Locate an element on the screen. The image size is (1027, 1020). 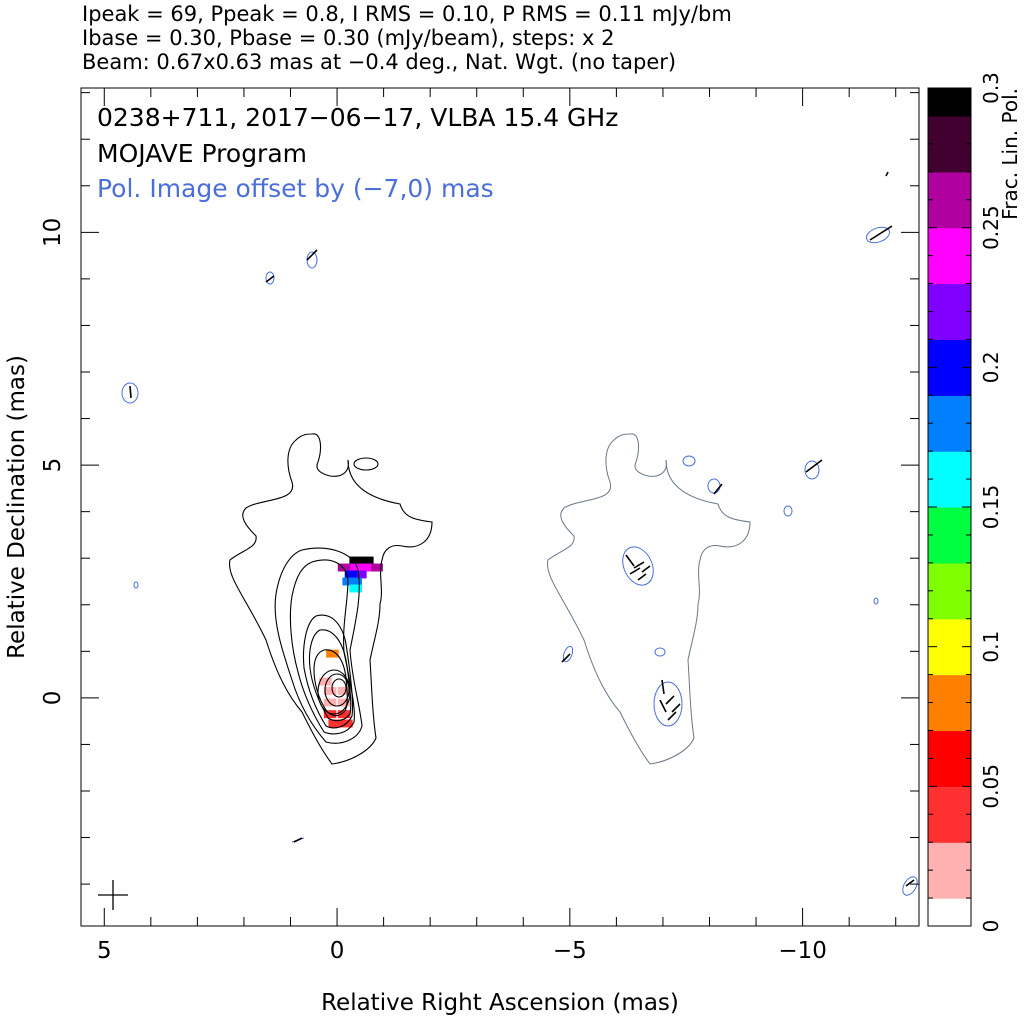
colorbar-tick-label: 0 is located at coordinates (991, 926).